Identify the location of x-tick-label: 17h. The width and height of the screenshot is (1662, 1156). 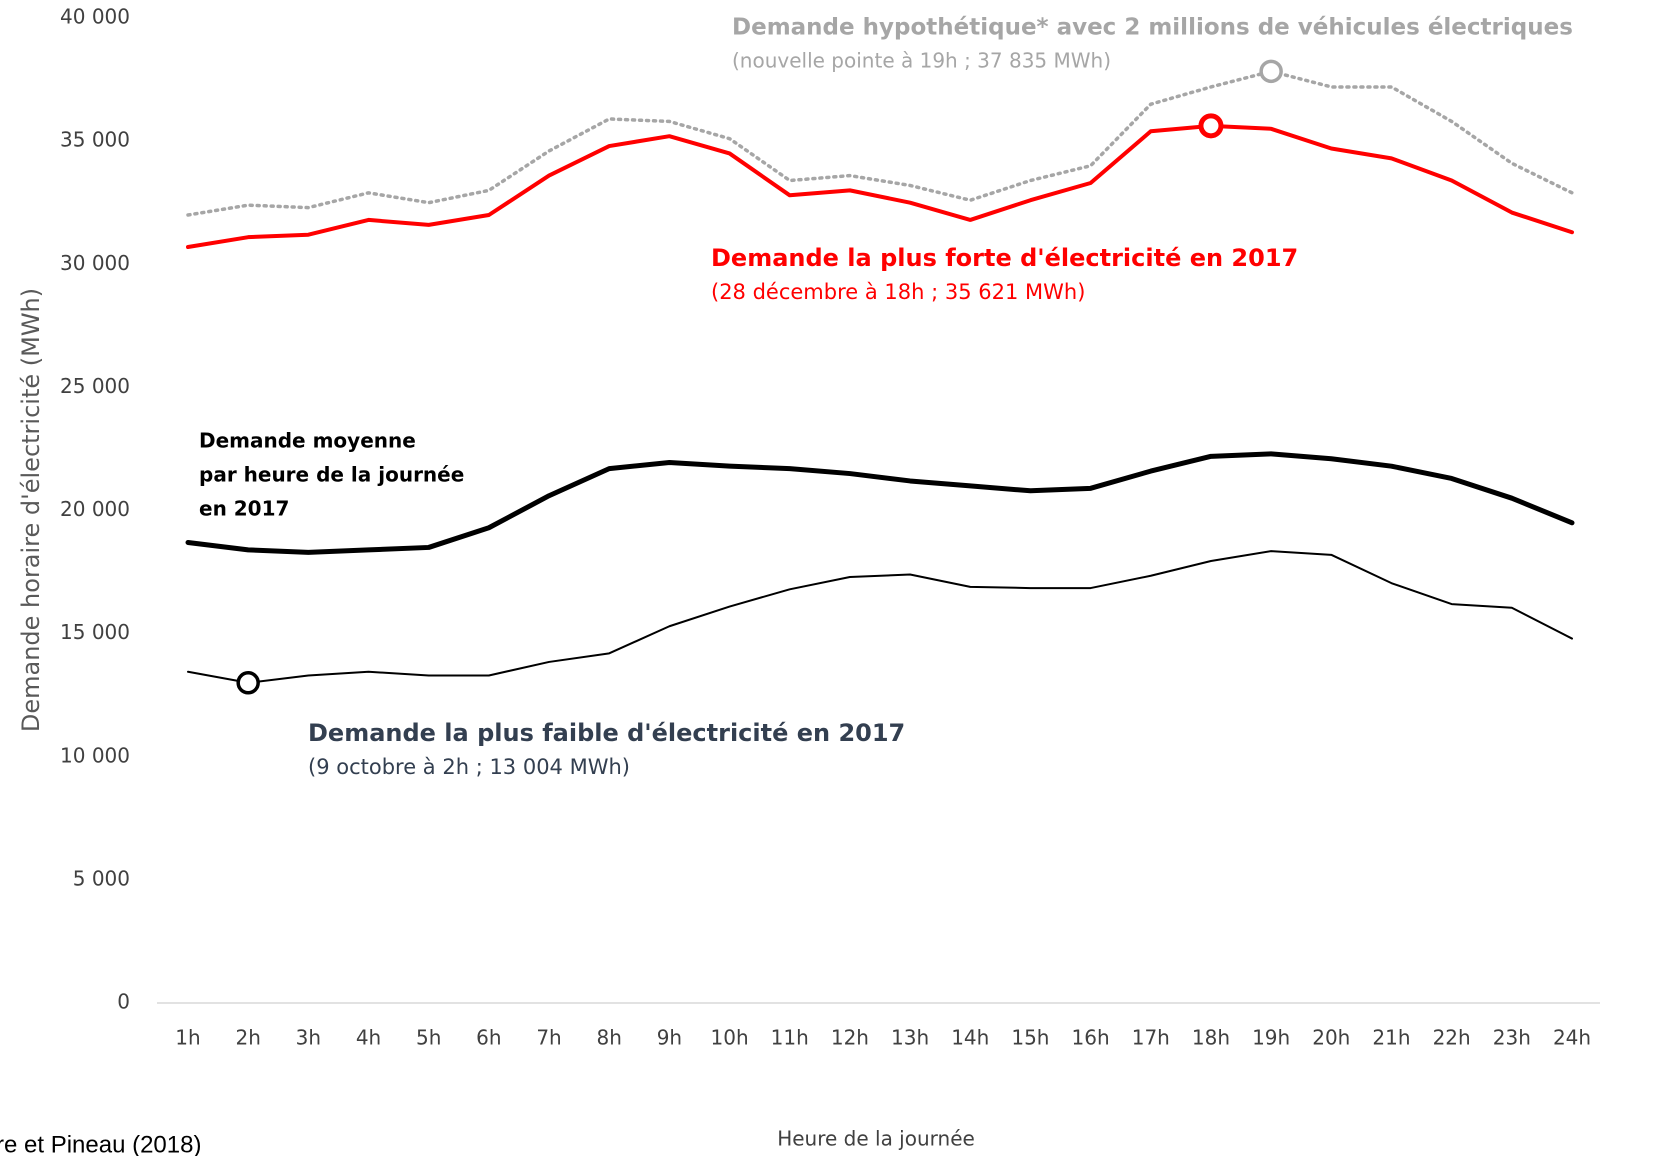
(1151, 1038).